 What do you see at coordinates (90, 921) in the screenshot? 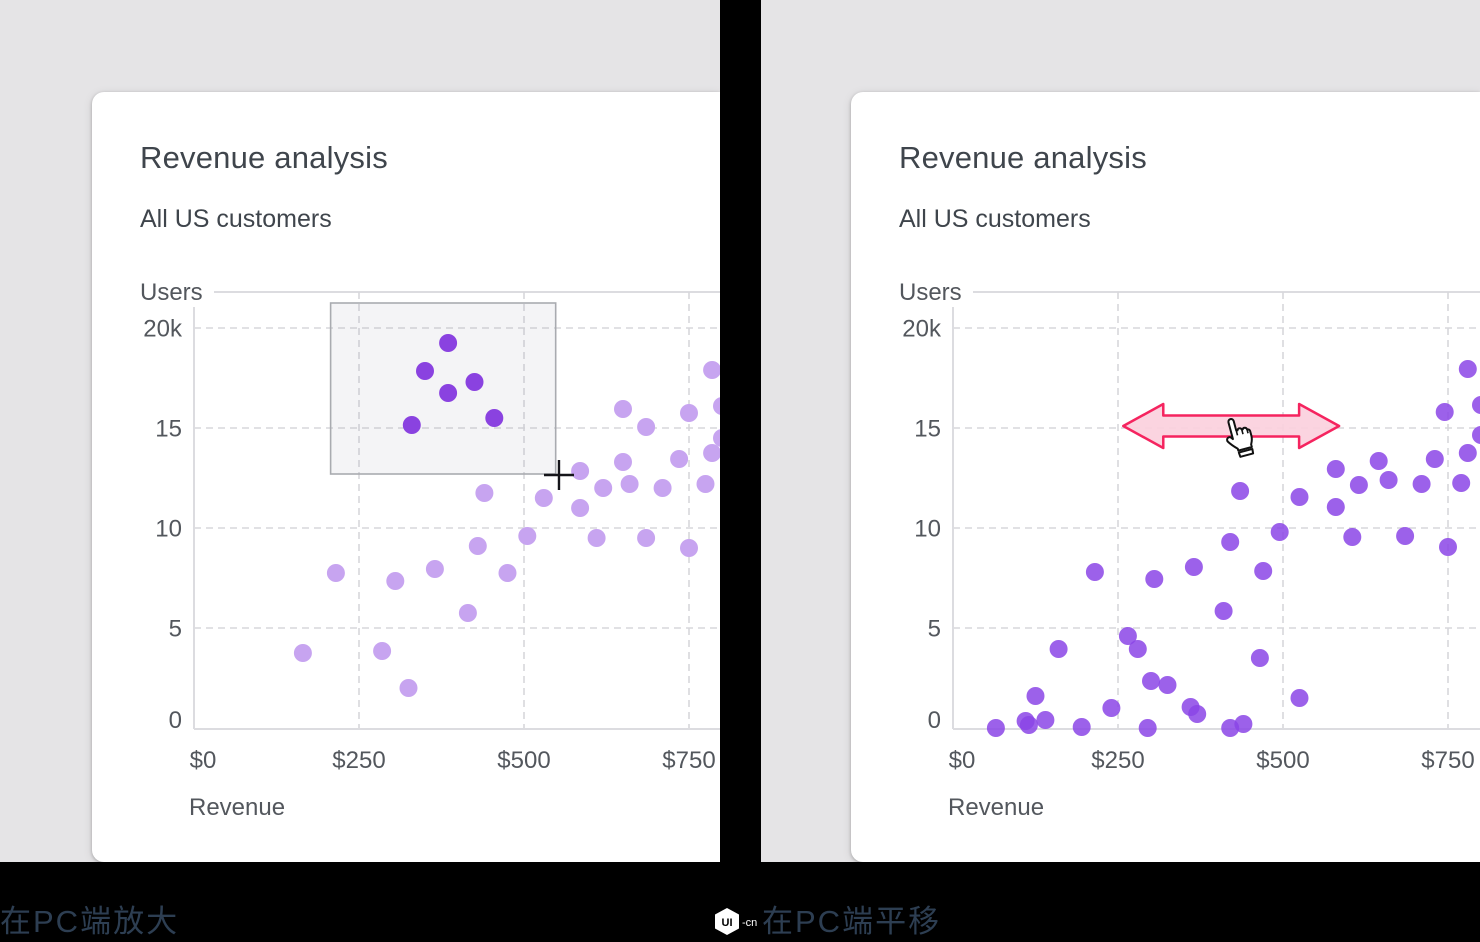
I see `caption-zoom: 在PC端放大` at bounding box center [90, 921].